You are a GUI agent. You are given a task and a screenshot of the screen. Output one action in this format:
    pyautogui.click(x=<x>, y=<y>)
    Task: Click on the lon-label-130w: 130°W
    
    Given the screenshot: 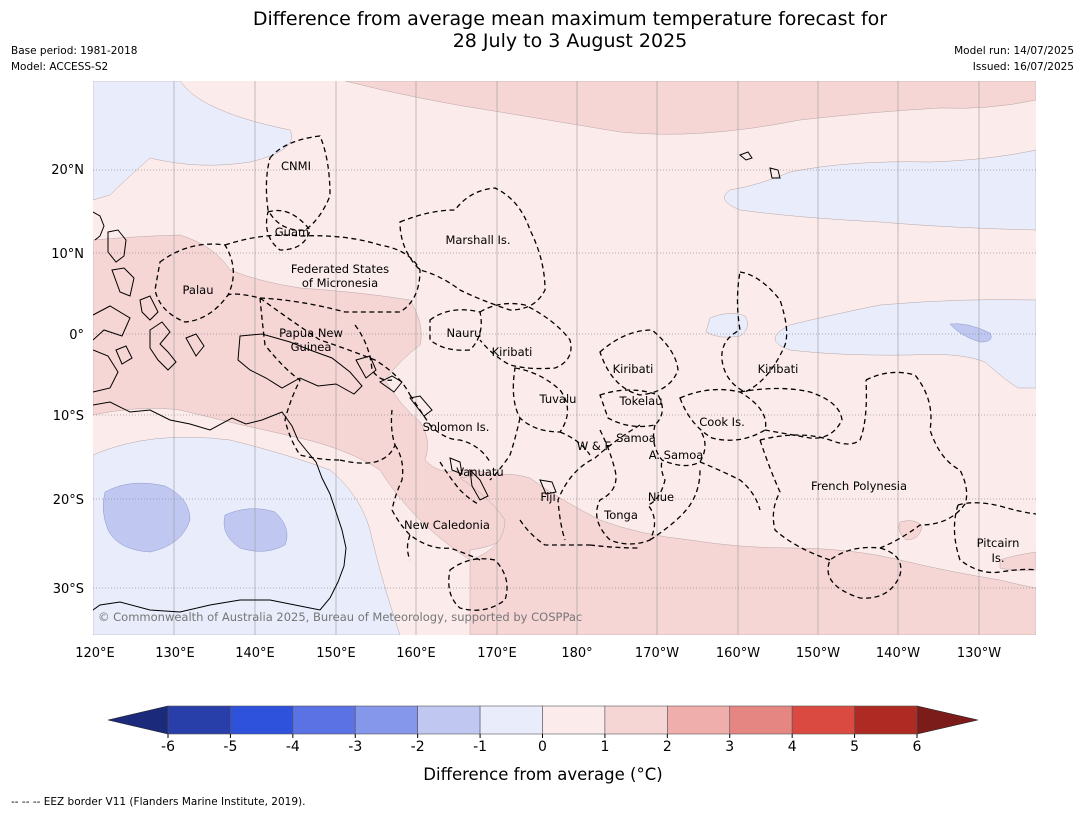 What is the action you would take?
    pyautogui.click(x=979, y=653)
    